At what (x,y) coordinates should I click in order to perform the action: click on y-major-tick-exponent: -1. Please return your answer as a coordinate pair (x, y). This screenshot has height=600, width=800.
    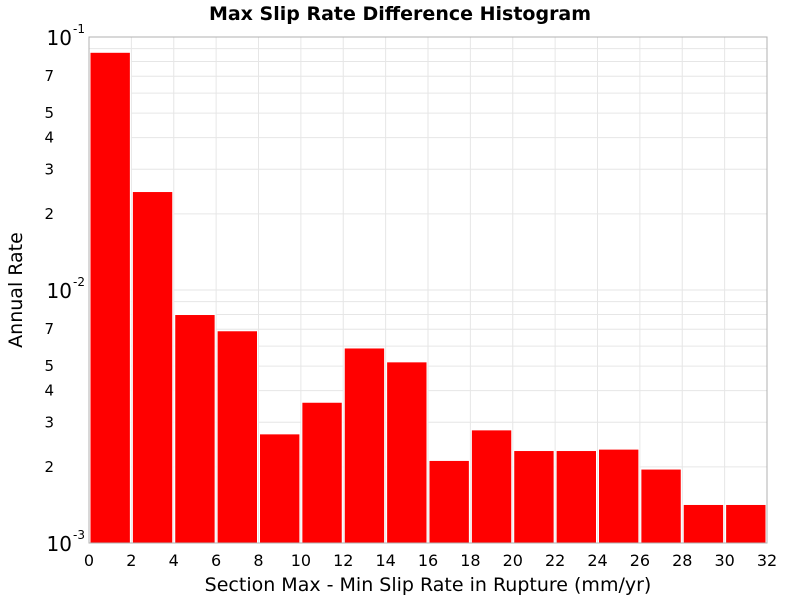
    Looking at the image, I should click on (79, 29).